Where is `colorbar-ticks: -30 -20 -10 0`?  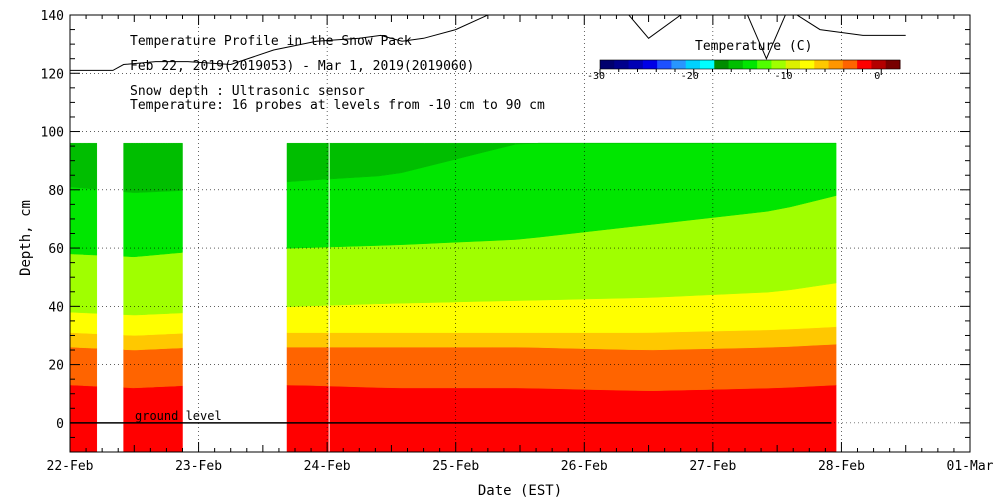
colorbar-ticks: -30 -20 -10 0 is located at coordinates (734, 75).